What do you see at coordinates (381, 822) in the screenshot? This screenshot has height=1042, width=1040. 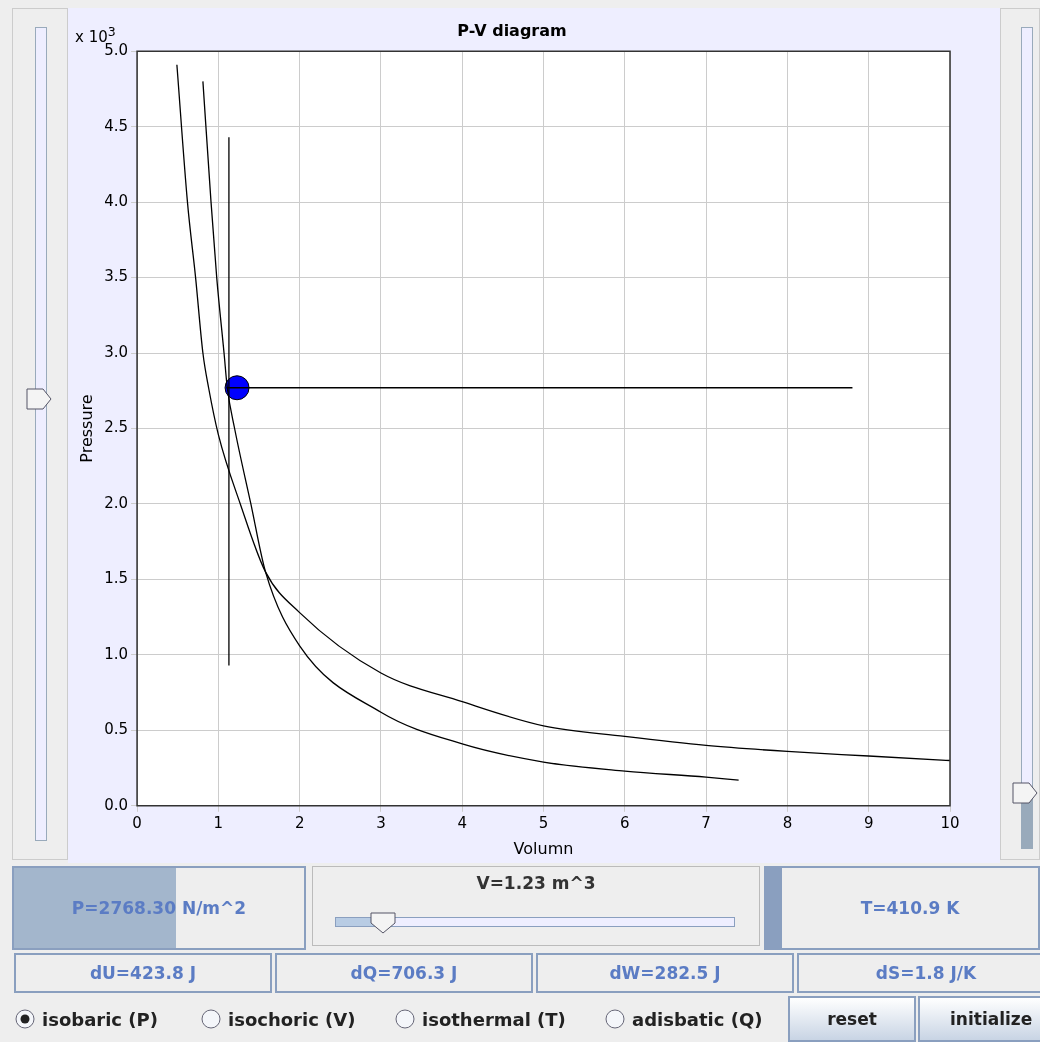 I see `x-tick-label: 3` at bounding box center [381, 822].